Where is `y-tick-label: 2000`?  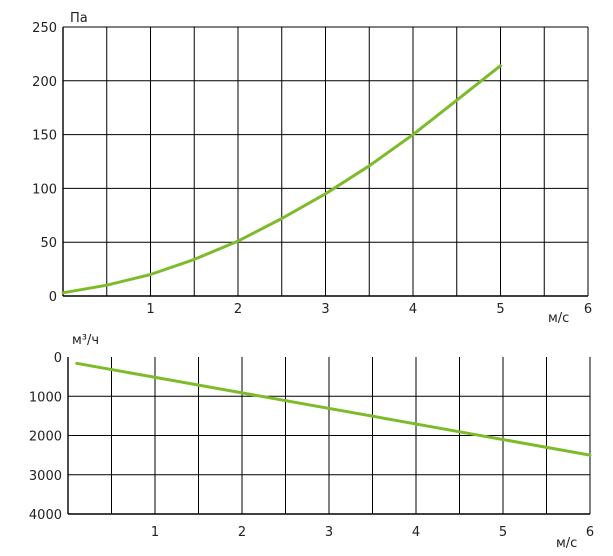 y-tick-label: 2000 is located at coordinates (45, 437).